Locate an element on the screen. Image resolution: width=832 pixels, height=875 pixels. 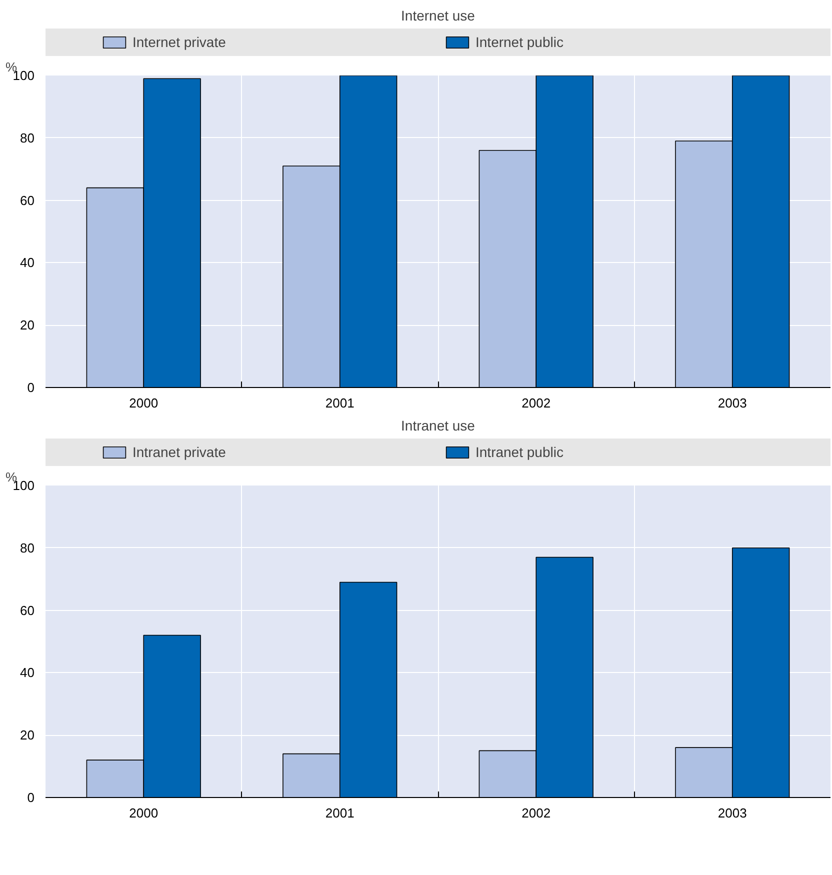
legend-label: Intranet private is located at coordinates (179, 452).